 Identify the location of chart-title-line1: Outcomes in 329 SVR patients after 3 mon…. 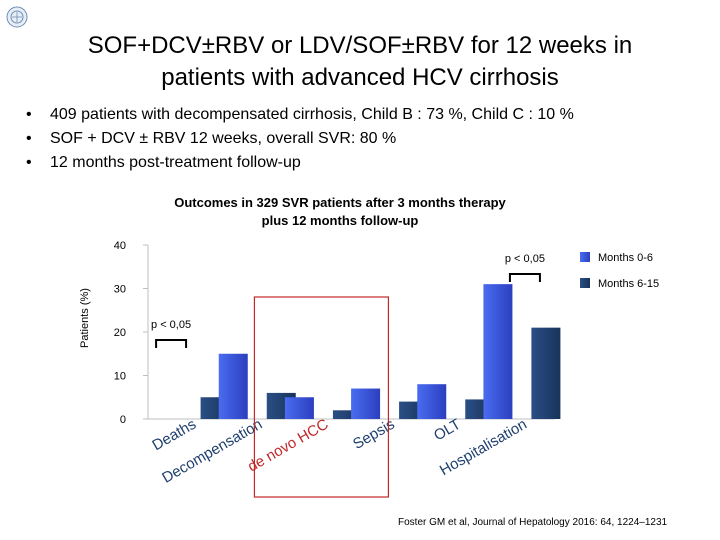
(340, 202).